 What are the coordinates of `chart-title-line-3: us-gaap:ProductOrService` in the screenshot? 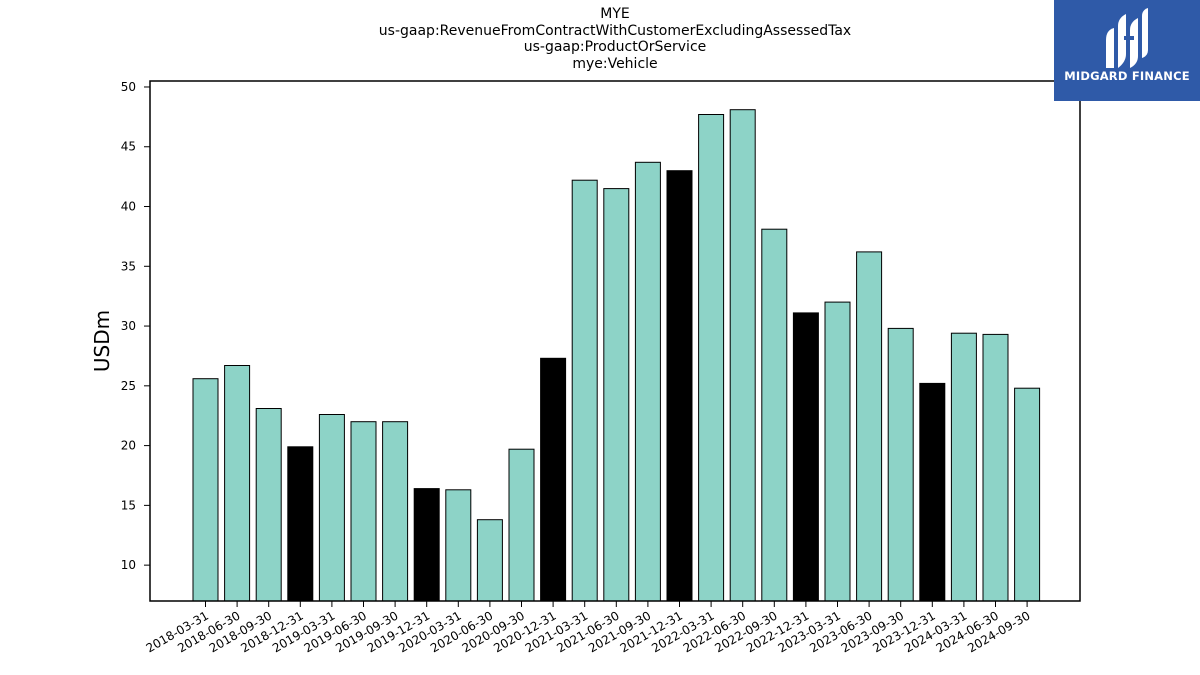 It's located at (615, 47).